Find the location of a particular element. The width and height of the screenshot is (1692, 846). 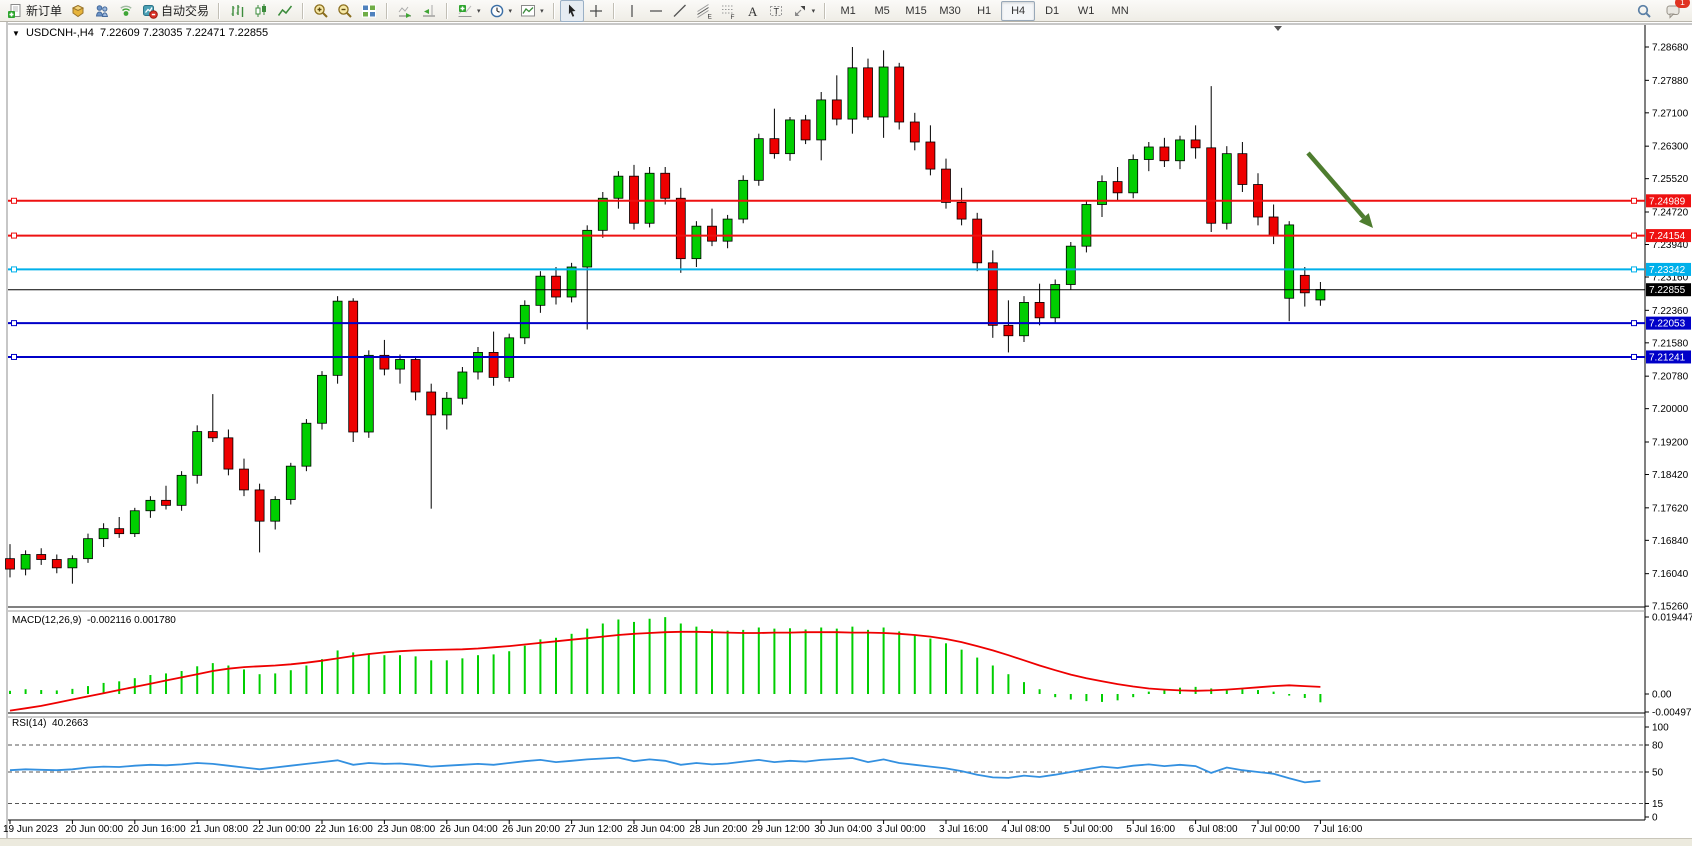

tile-windows-button is located at coordinates (369, 11).